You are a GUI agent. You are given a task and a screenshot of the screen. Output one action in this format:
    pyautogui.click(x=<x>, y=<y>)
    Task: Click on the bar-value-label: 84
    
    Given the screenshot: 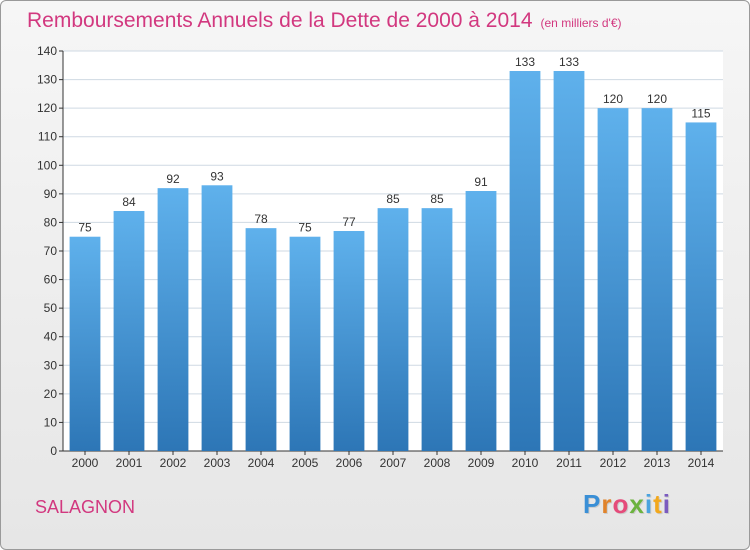 What is the action you would take?
    pyautogui.click(x=129, y=202)
    